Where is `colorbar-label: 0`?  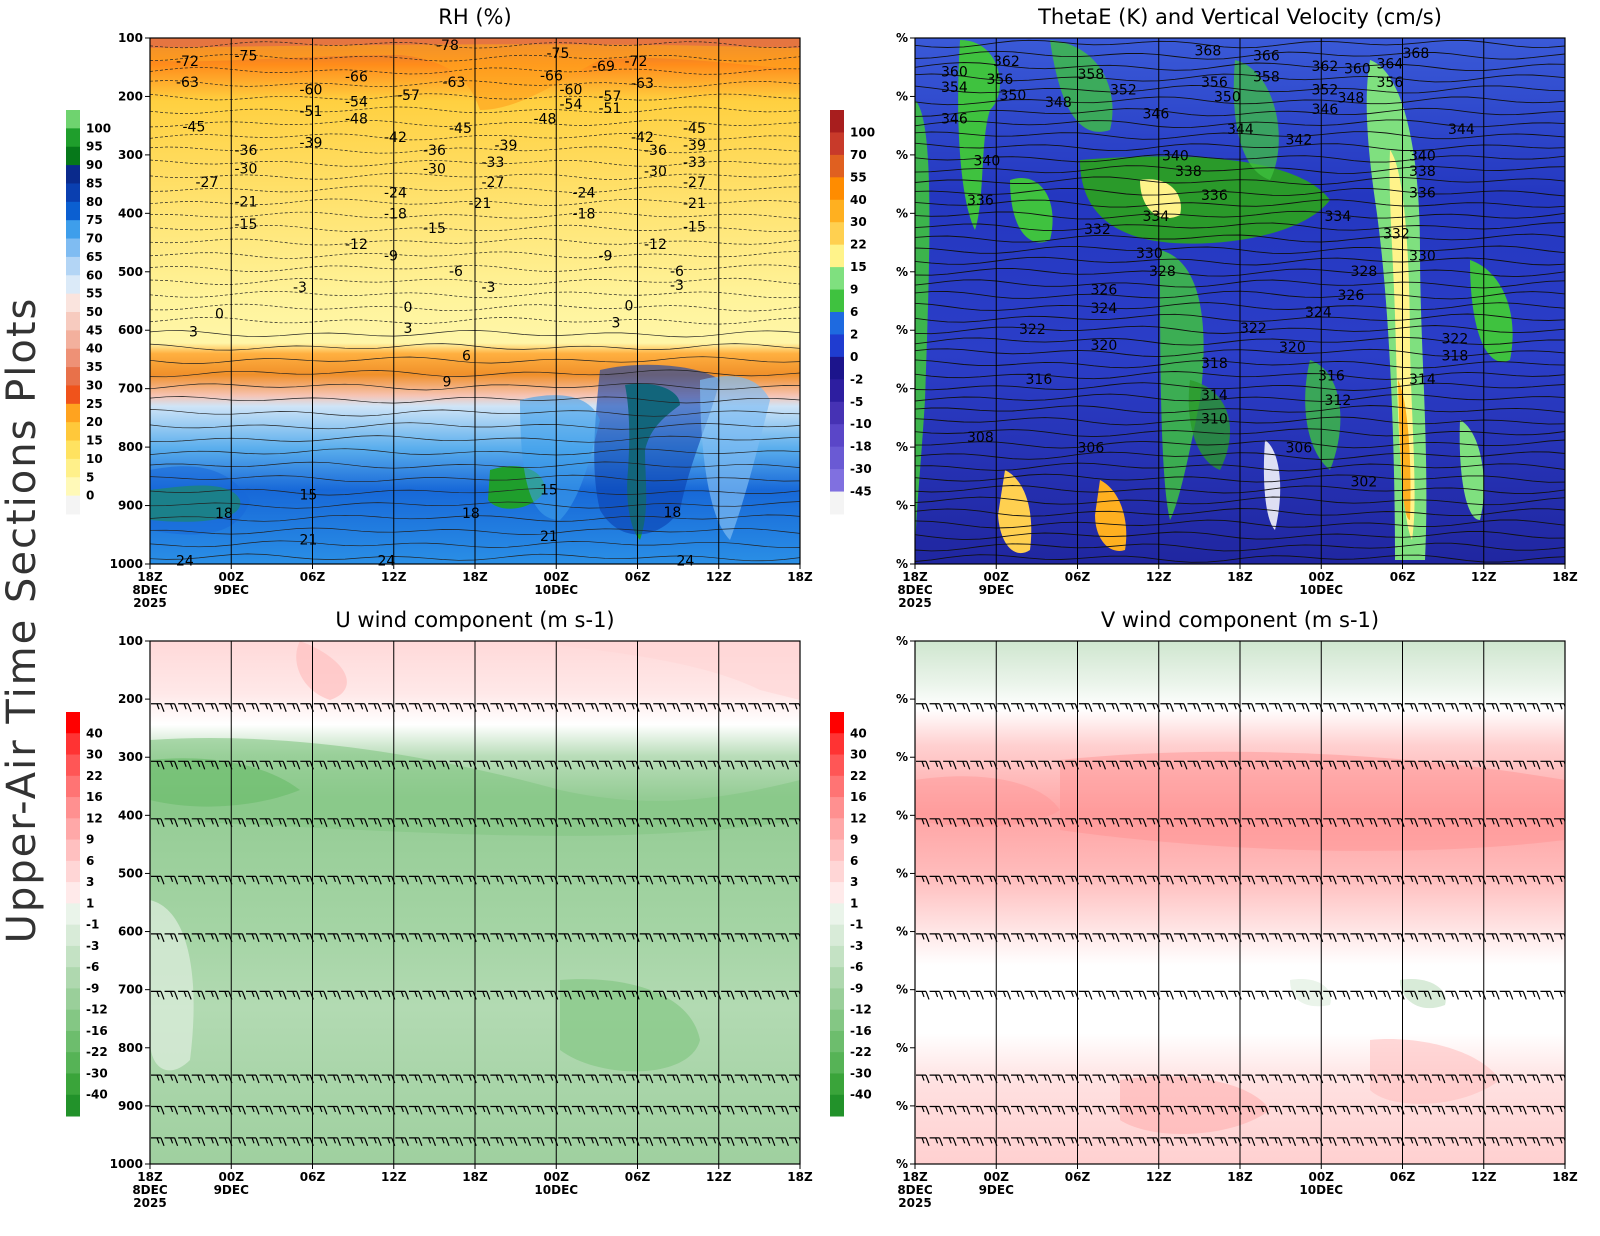 colorbar-label: 0 is located at coordinates (90, 496).